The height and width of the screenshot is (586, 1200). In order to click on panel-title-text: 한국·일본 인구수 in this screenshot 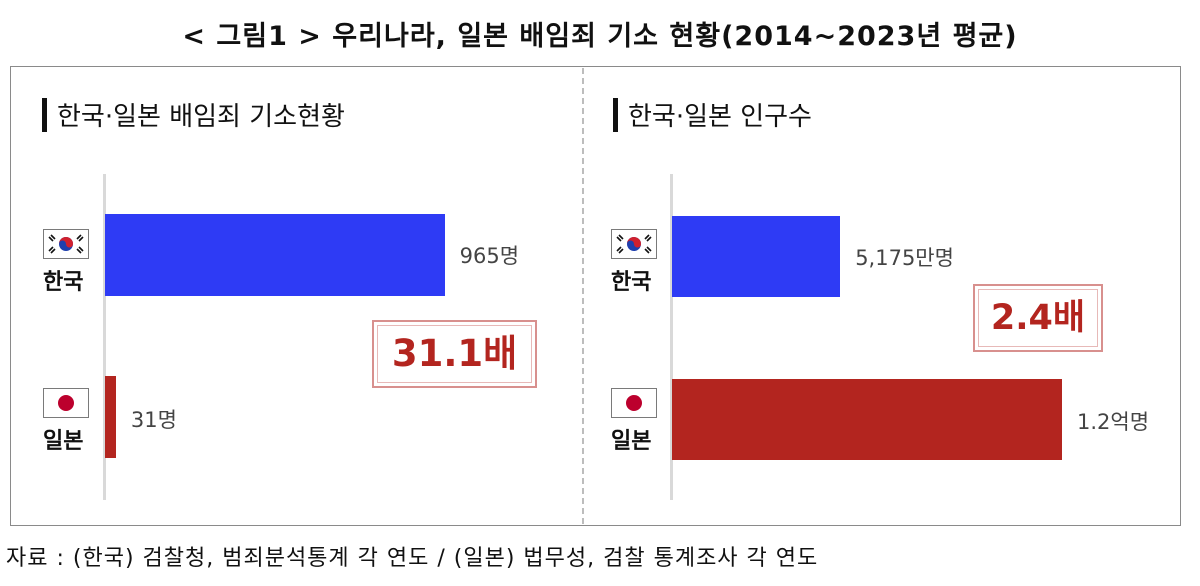, I will do `click(720, 117)`.